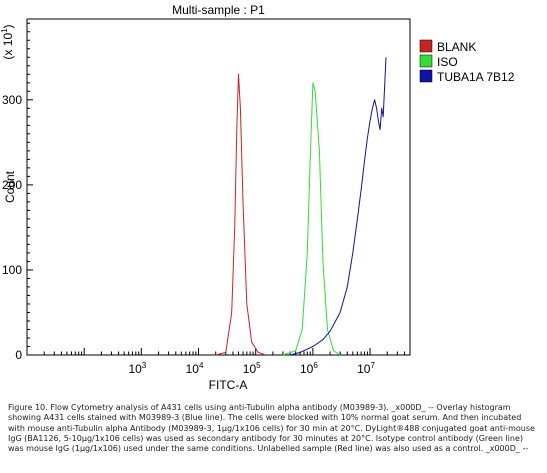 The width and height of the screenshot is (547, 473). Describe the element at coordinates (366, 368) in the screenshot. I see `x-tick-label: 10⁷` at that location.